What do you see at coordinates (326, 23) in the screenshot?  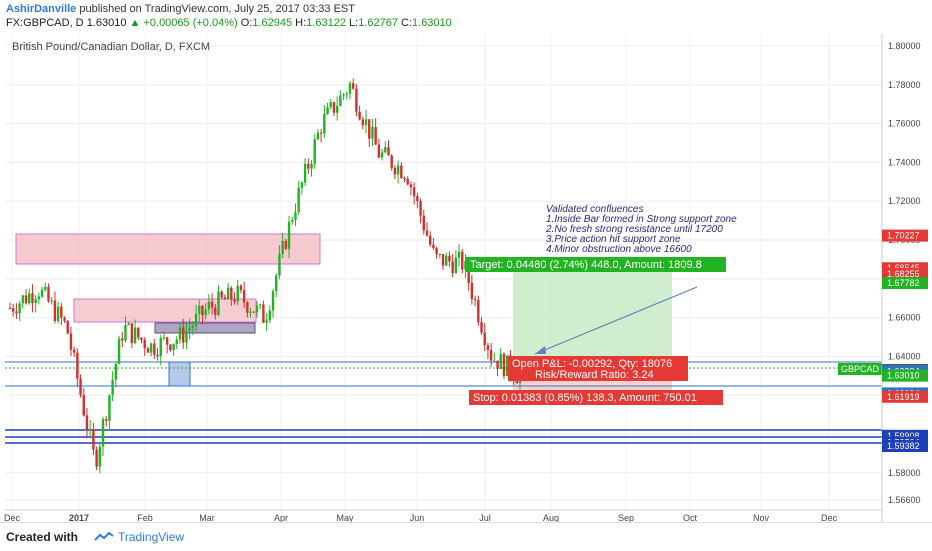 I see `high-value: 1.63122` at bounding box center [326, 23].